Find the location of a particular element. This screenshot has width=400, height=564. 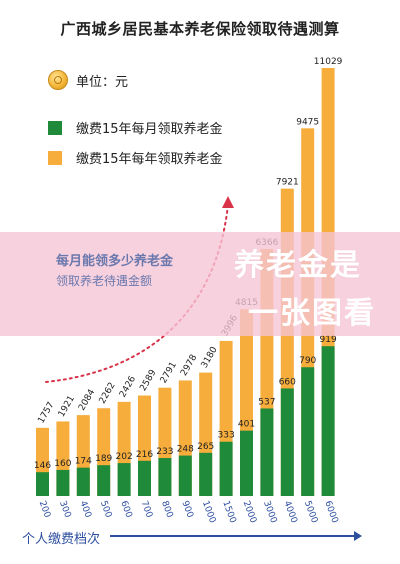

x-tick-label: 900 is located at coordinates (186, 510).